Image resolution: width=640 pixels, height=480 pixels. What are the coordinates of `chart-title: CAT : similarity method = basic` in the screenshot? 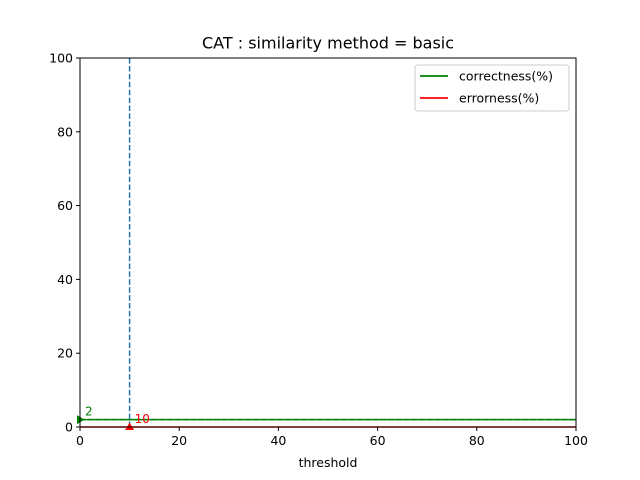 It's located at (328, 43).